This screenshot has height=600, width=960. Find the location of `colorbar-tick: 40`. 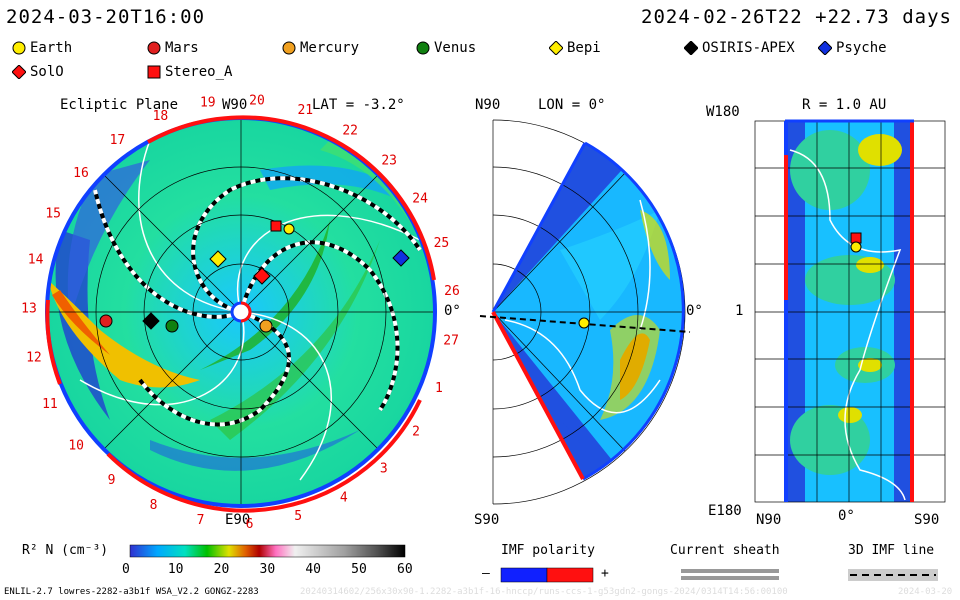

colorbar-tick: 40 is located at coordinates (313, 569).